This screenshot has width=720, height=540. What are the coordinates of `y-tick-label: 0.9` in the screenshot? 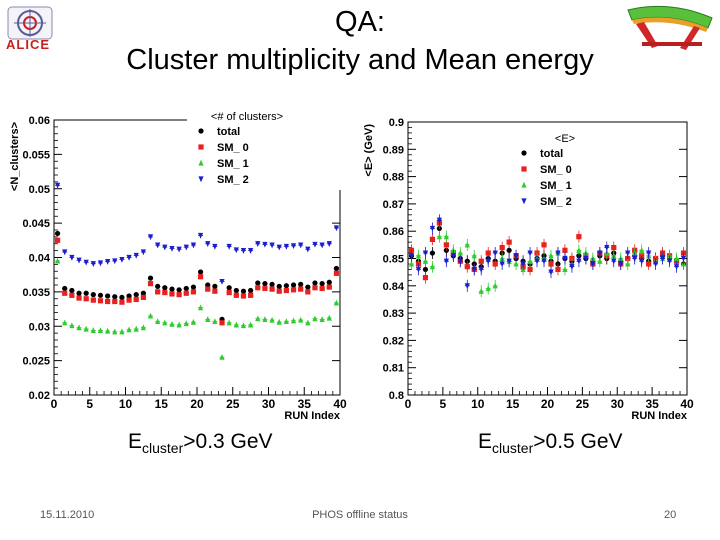 It's located at (396, 123).